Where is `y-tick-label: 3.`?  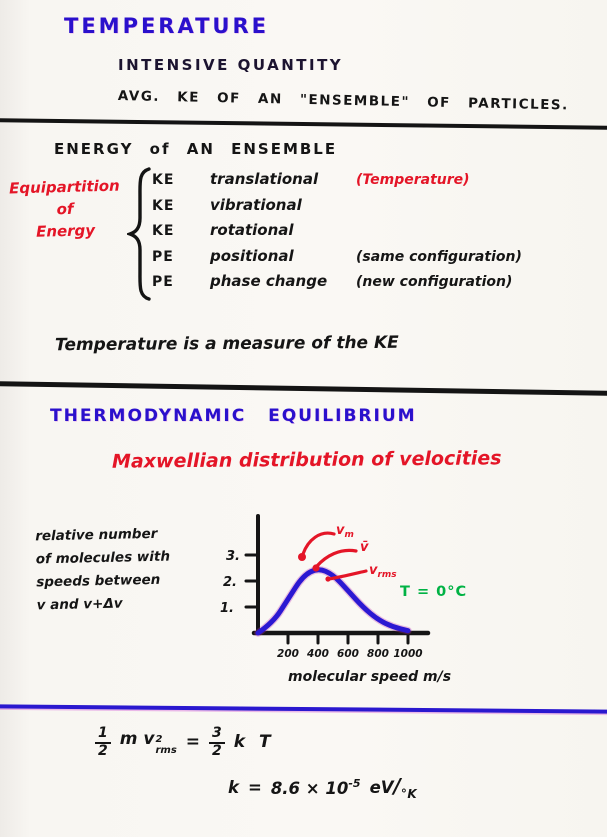 y-tick-label: 3. is located at coordinates (233, 556).